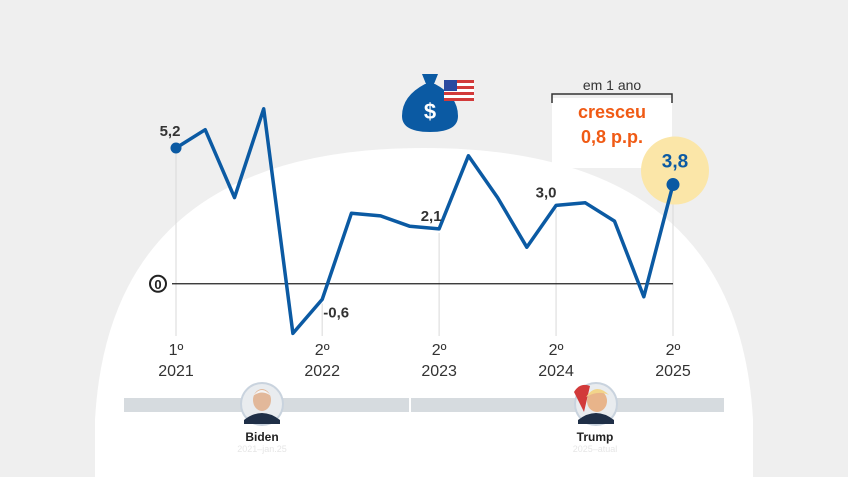 The height and width of the screenshot is (477, 848). I want to click on zero-label: 0, so click(157, 284).